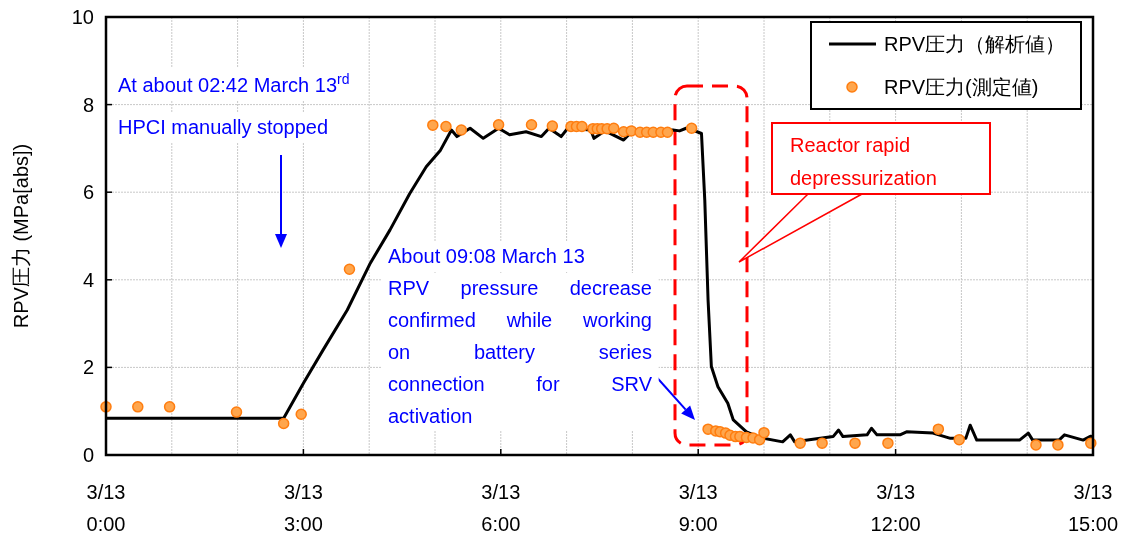 This screenshot has height=537, width=1126. Describe the element at coordinates (21, 236) in the screenshot. I see `y-axis-title: RPV圧力 (MPa[abs])` at that location.